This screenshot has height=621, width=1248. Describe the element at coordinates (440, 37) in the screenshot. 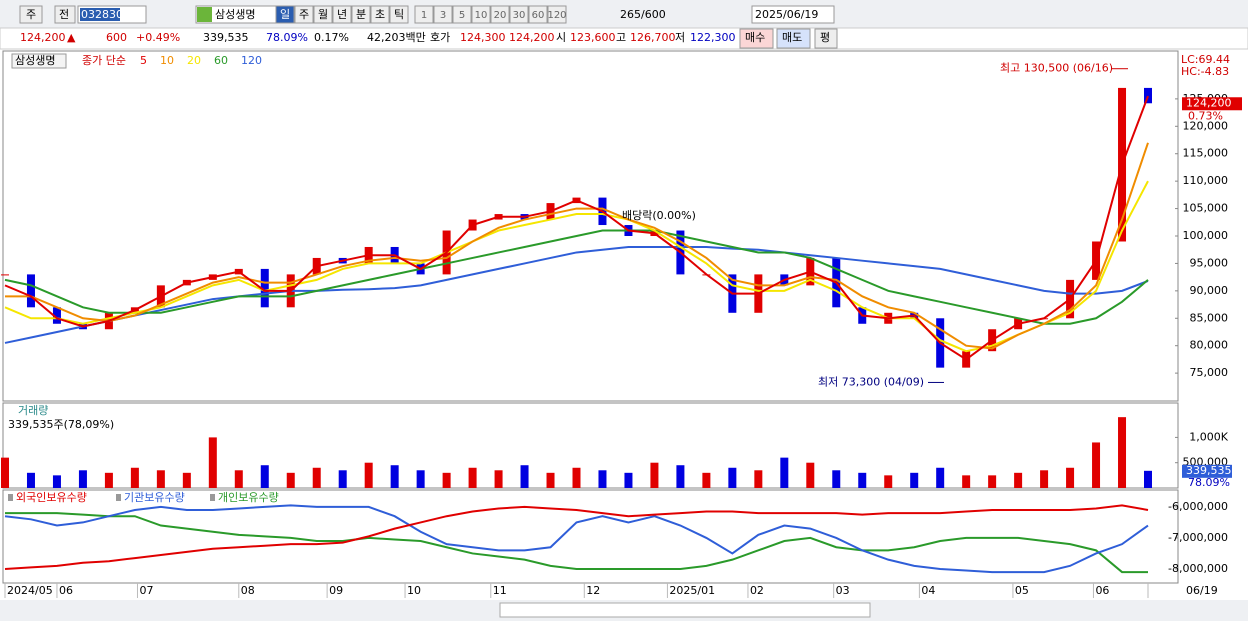

I see `ask-label: 호가` at that location.